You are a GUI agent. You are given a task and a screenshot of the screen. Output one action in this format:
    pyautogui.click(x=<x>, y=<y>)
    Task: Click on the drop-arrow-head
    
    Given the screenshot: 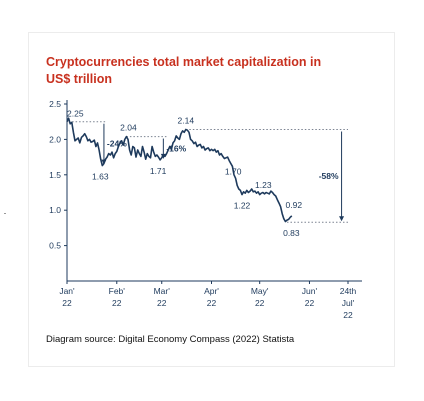 What is the action you would take?
    pyautogui.click(x=342, y=219)
    